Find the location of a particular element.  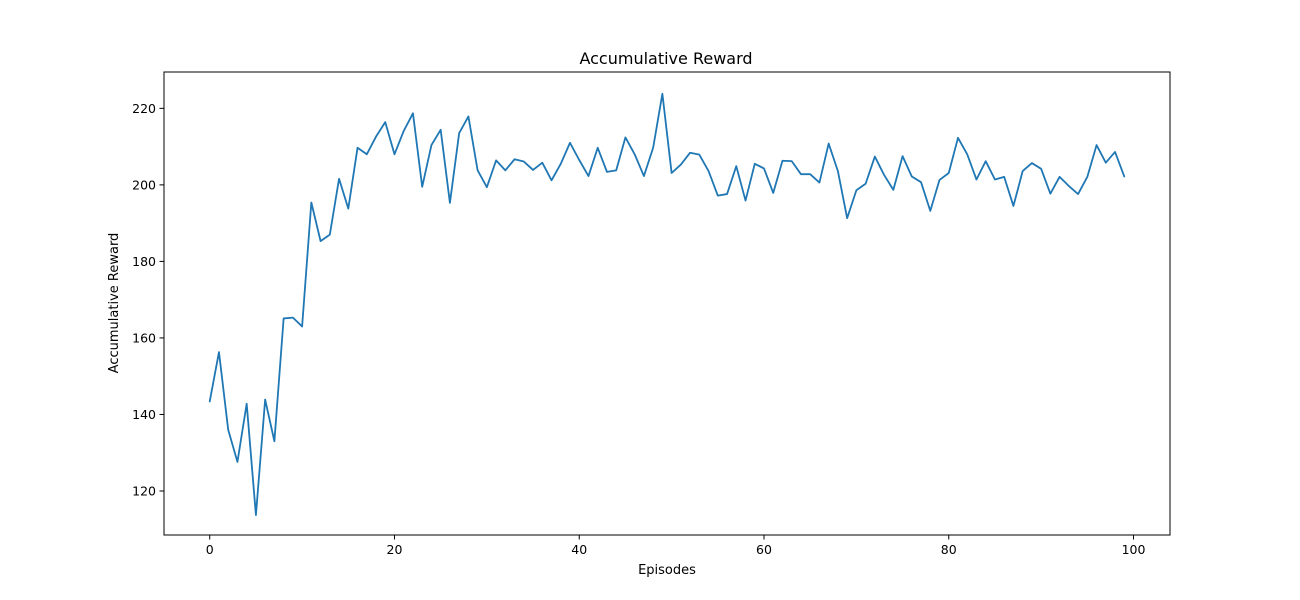

x-tick-label: 0 is located at coordinates (210, 549).